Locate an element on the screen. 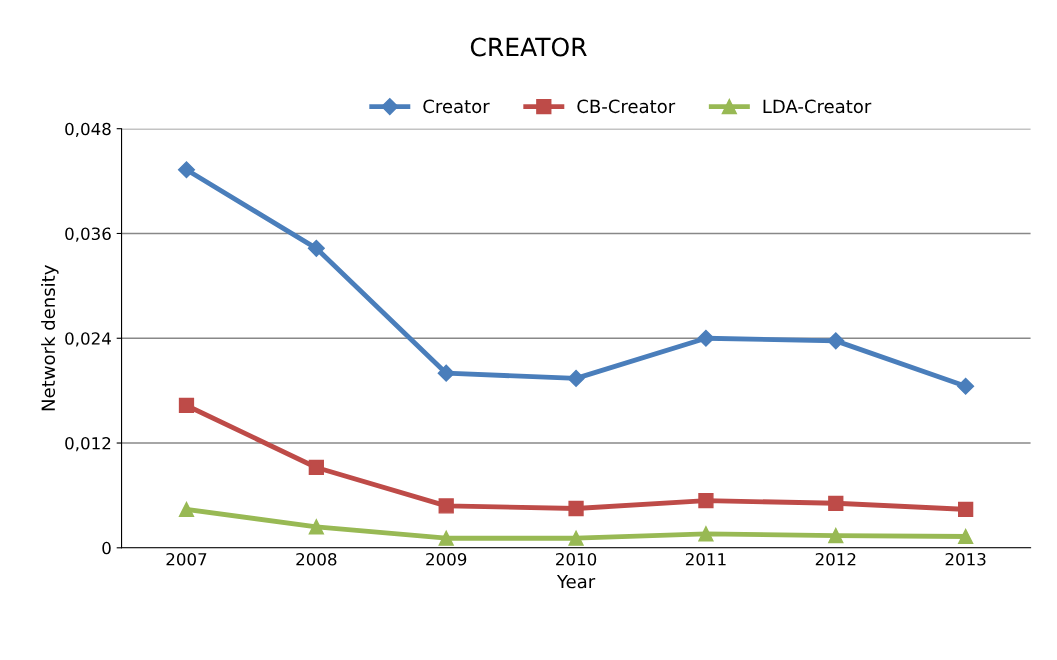 This screenshot has height=660, width=1057. y-tick-label: 0,024 is located at coordinates (88, 339).